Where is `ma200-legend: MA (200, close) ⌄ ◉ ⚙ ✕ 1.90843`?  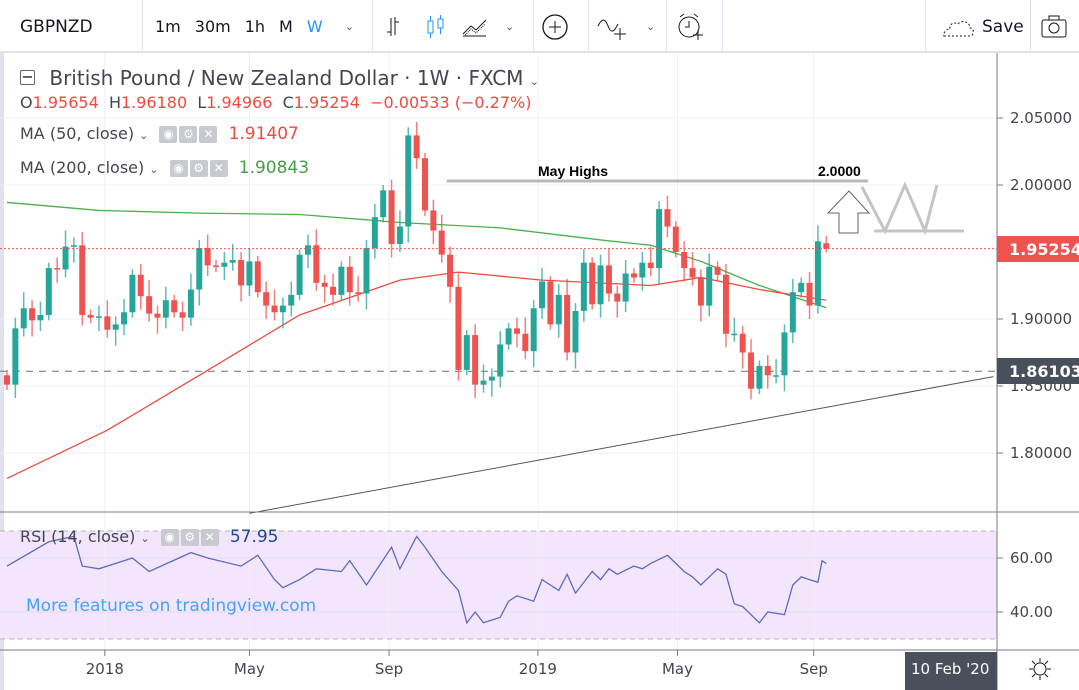
ma200-legend: MA (200, close) ⌄ ◉ ⚙ ✕ 1.90843 is located at coordinates (164, 168).